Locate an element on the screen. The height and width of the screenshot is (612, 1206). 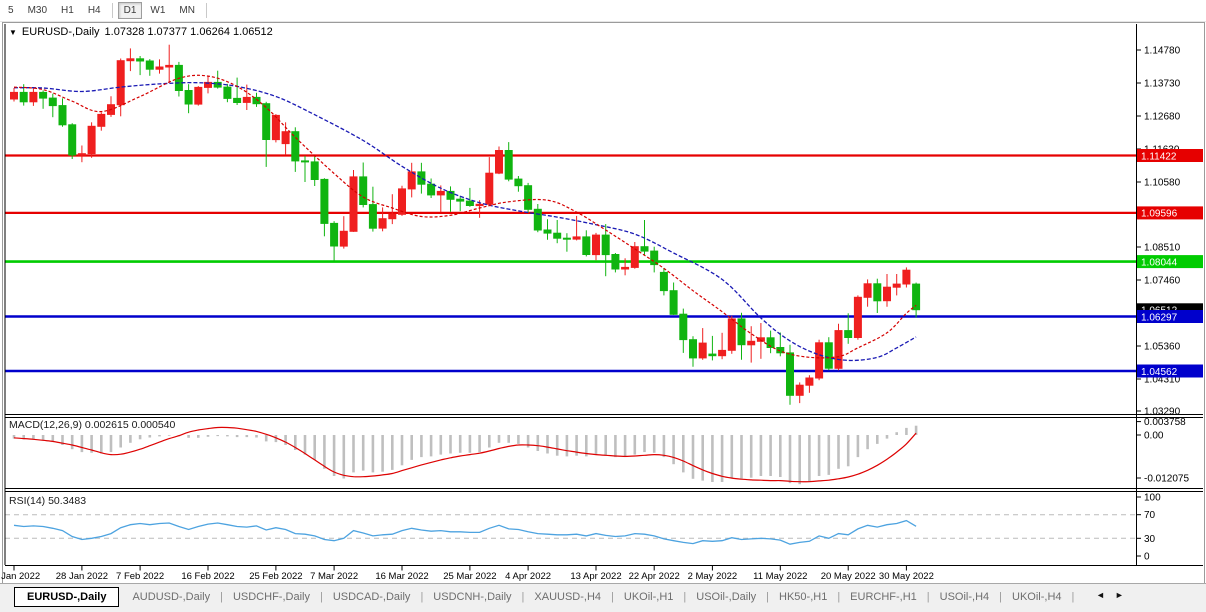
symbol-tab-eurusd-daily: EURUSD-,Daily is located at coordinates (67, 597).